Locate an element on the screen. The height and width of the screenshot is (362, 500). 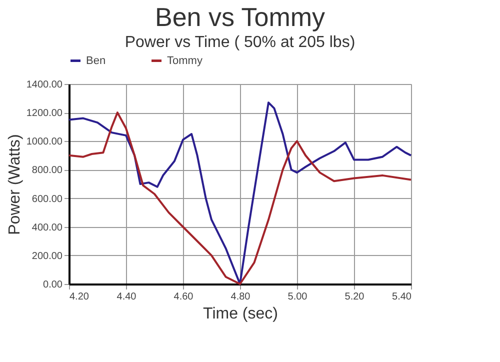
chart-subtitle: Power vs Time ( 50% at 205 lbs) is located at coordinates (240, 42).